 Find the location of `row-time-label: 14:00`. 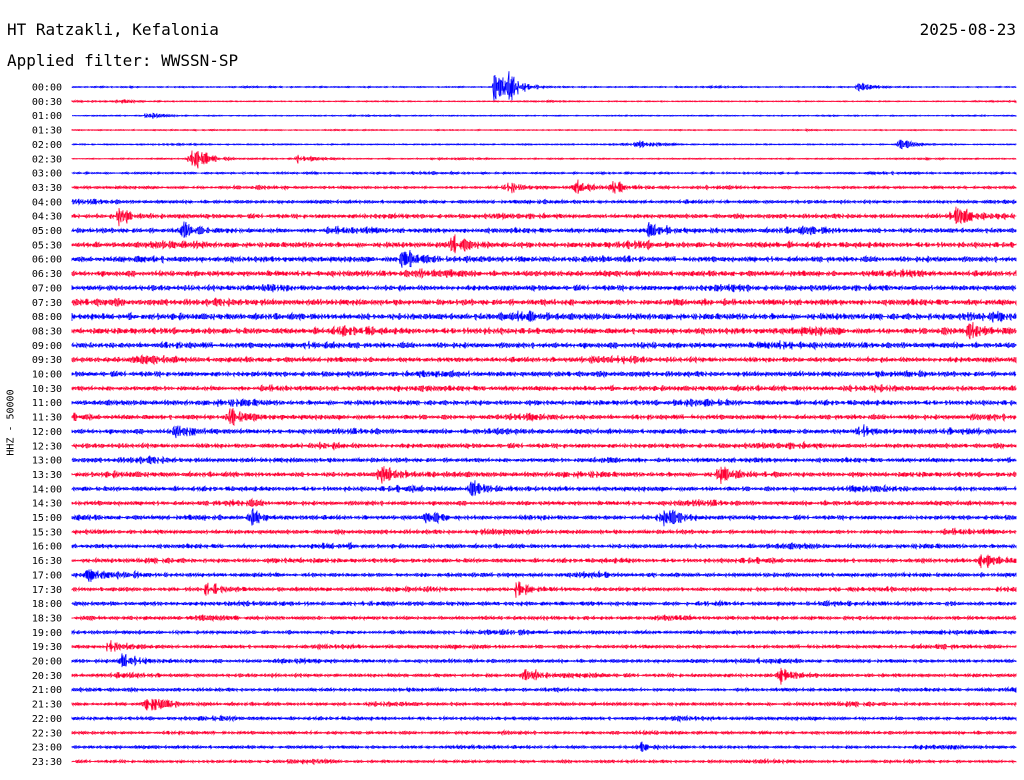

row-time-label: 14:00 is located at coordinates (47, 489).